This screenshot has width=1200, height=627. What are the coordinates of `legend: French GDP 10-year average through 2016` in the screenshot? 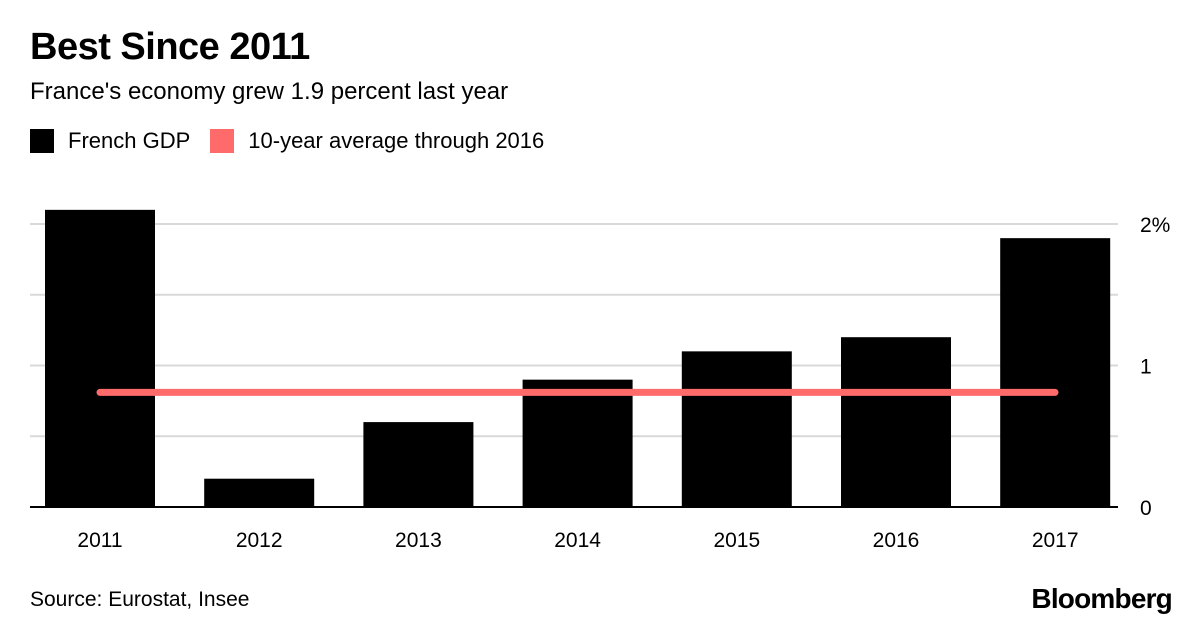 It's located at (297, 141).